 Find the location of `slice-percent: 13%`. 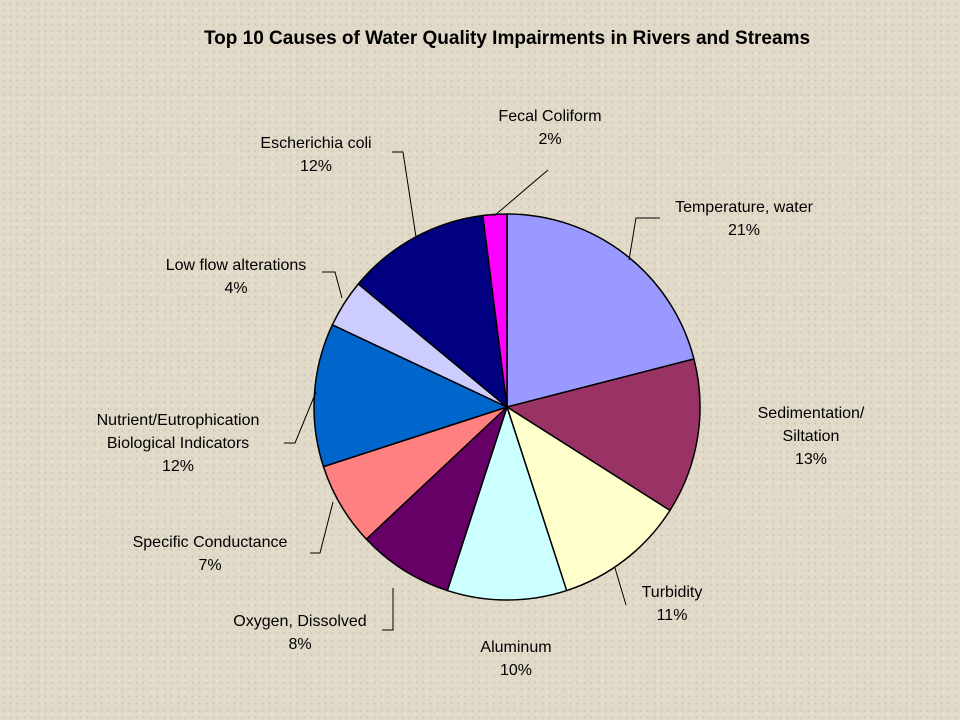

slice-percent: 13% is located at coordinates (811, 459).